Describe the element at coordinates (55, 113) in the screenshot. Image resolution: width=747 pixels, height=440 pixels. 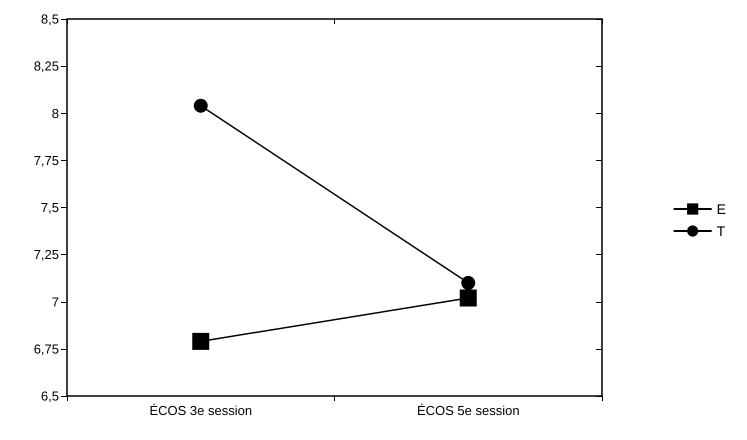
I see `y-tick-label: 8` at that location.